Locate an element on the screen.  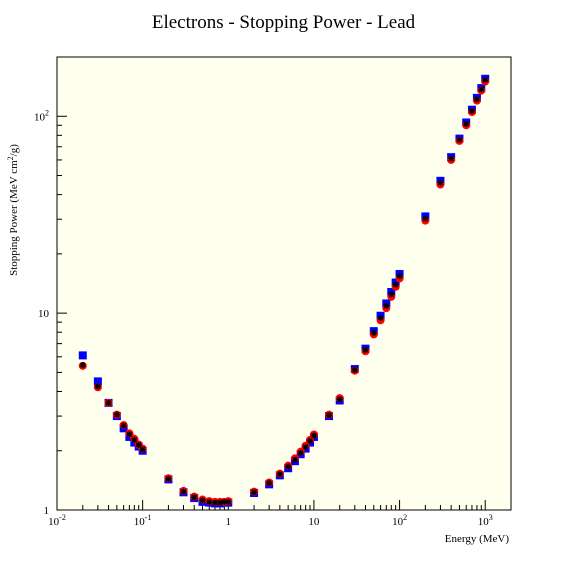
x-tick-label: 10⁻² is located at coordinates (57, 520).